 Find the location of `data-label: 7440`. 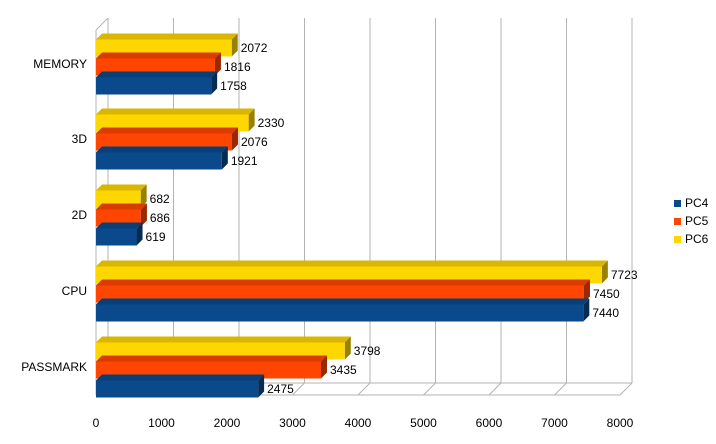

data-label: 7440 is located at coordinates (605, 313).